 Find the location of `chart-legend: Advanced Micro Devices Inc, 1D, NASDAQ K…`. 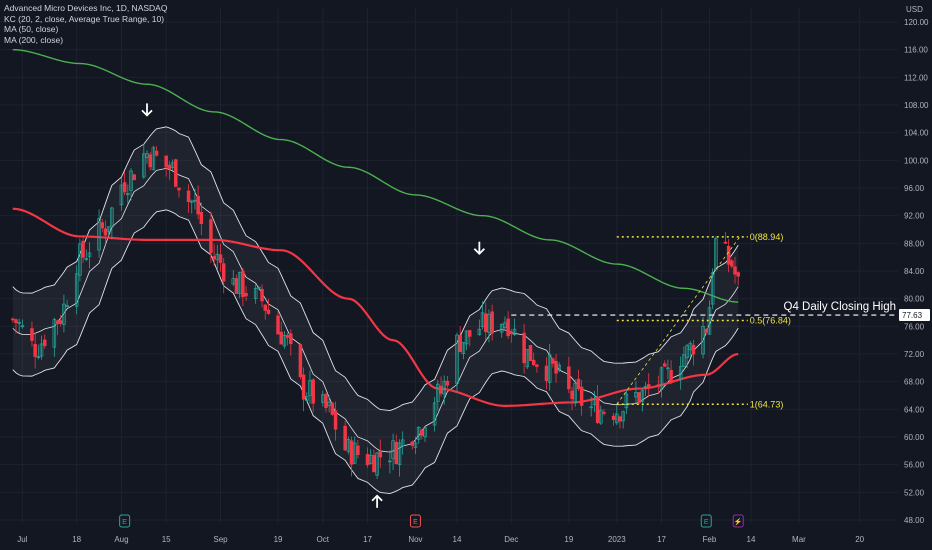

chart-legend: Advanced Micro Devices Inc, 1D, NASDAQ K… is located at coordinates (85, 24).